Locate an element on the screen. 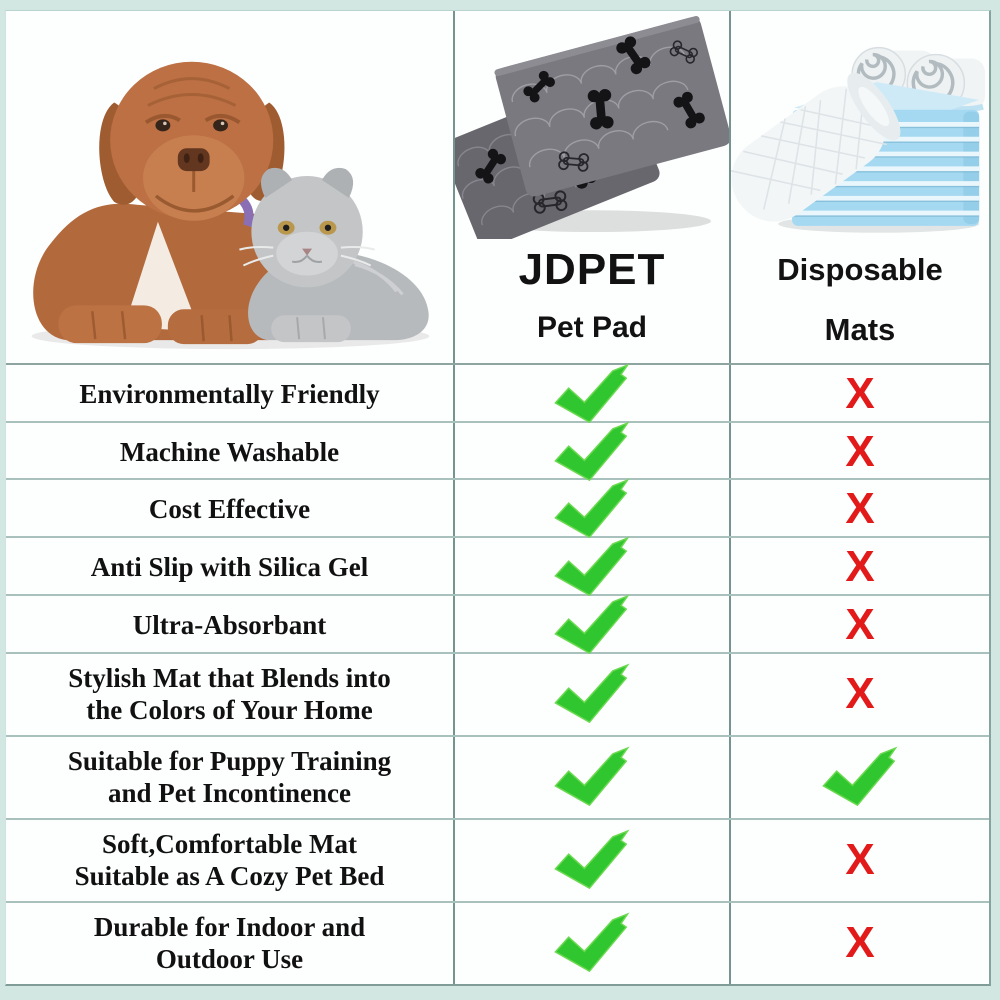 The image size is (1000, 1000). disposable-mats-product-image is located at coordinates (858, 139).